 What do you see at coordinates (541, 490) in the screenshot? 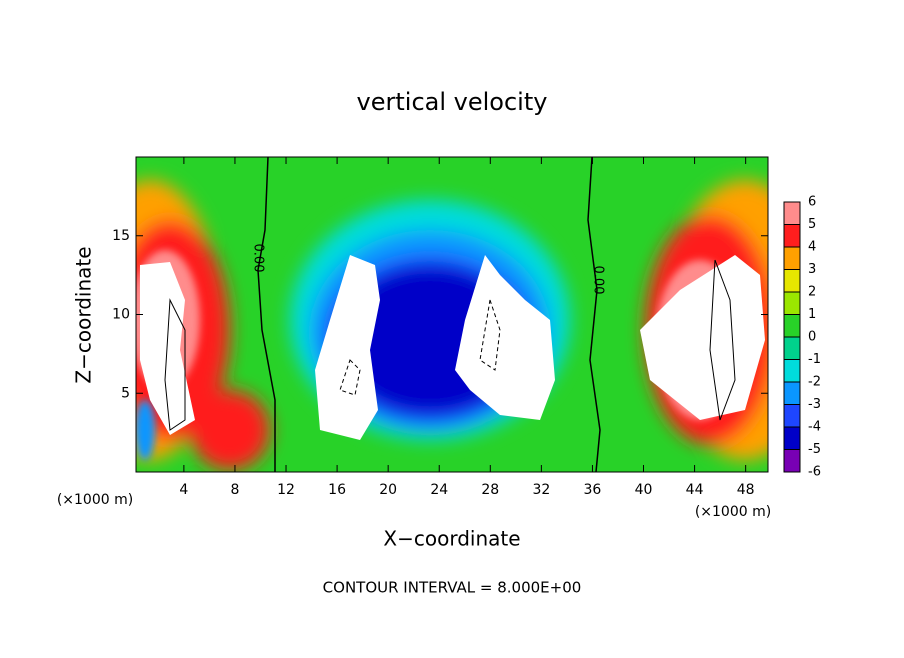
I see `x-tick-label: 32` at bounding box center [541, 490].